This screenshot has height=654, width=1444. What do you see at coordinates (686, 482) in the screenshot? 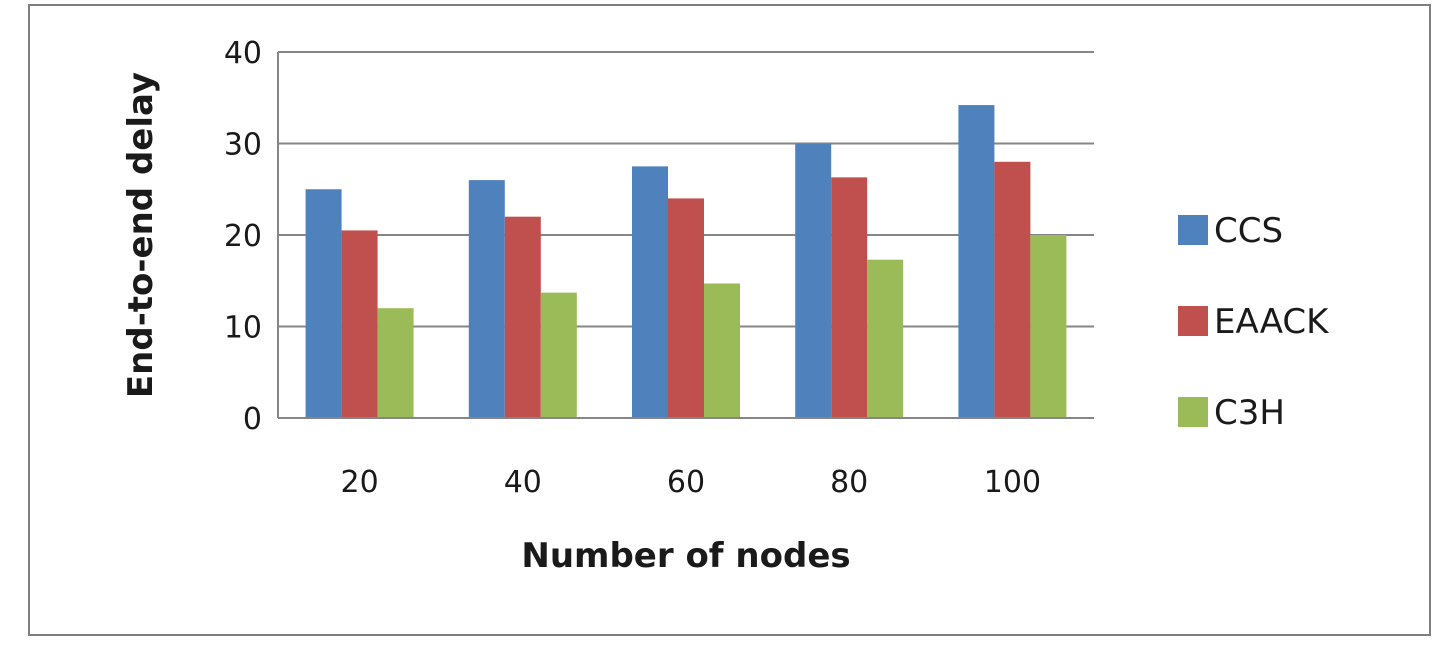
I see `x-tick-label: 60` at bounding box center [686, 482].